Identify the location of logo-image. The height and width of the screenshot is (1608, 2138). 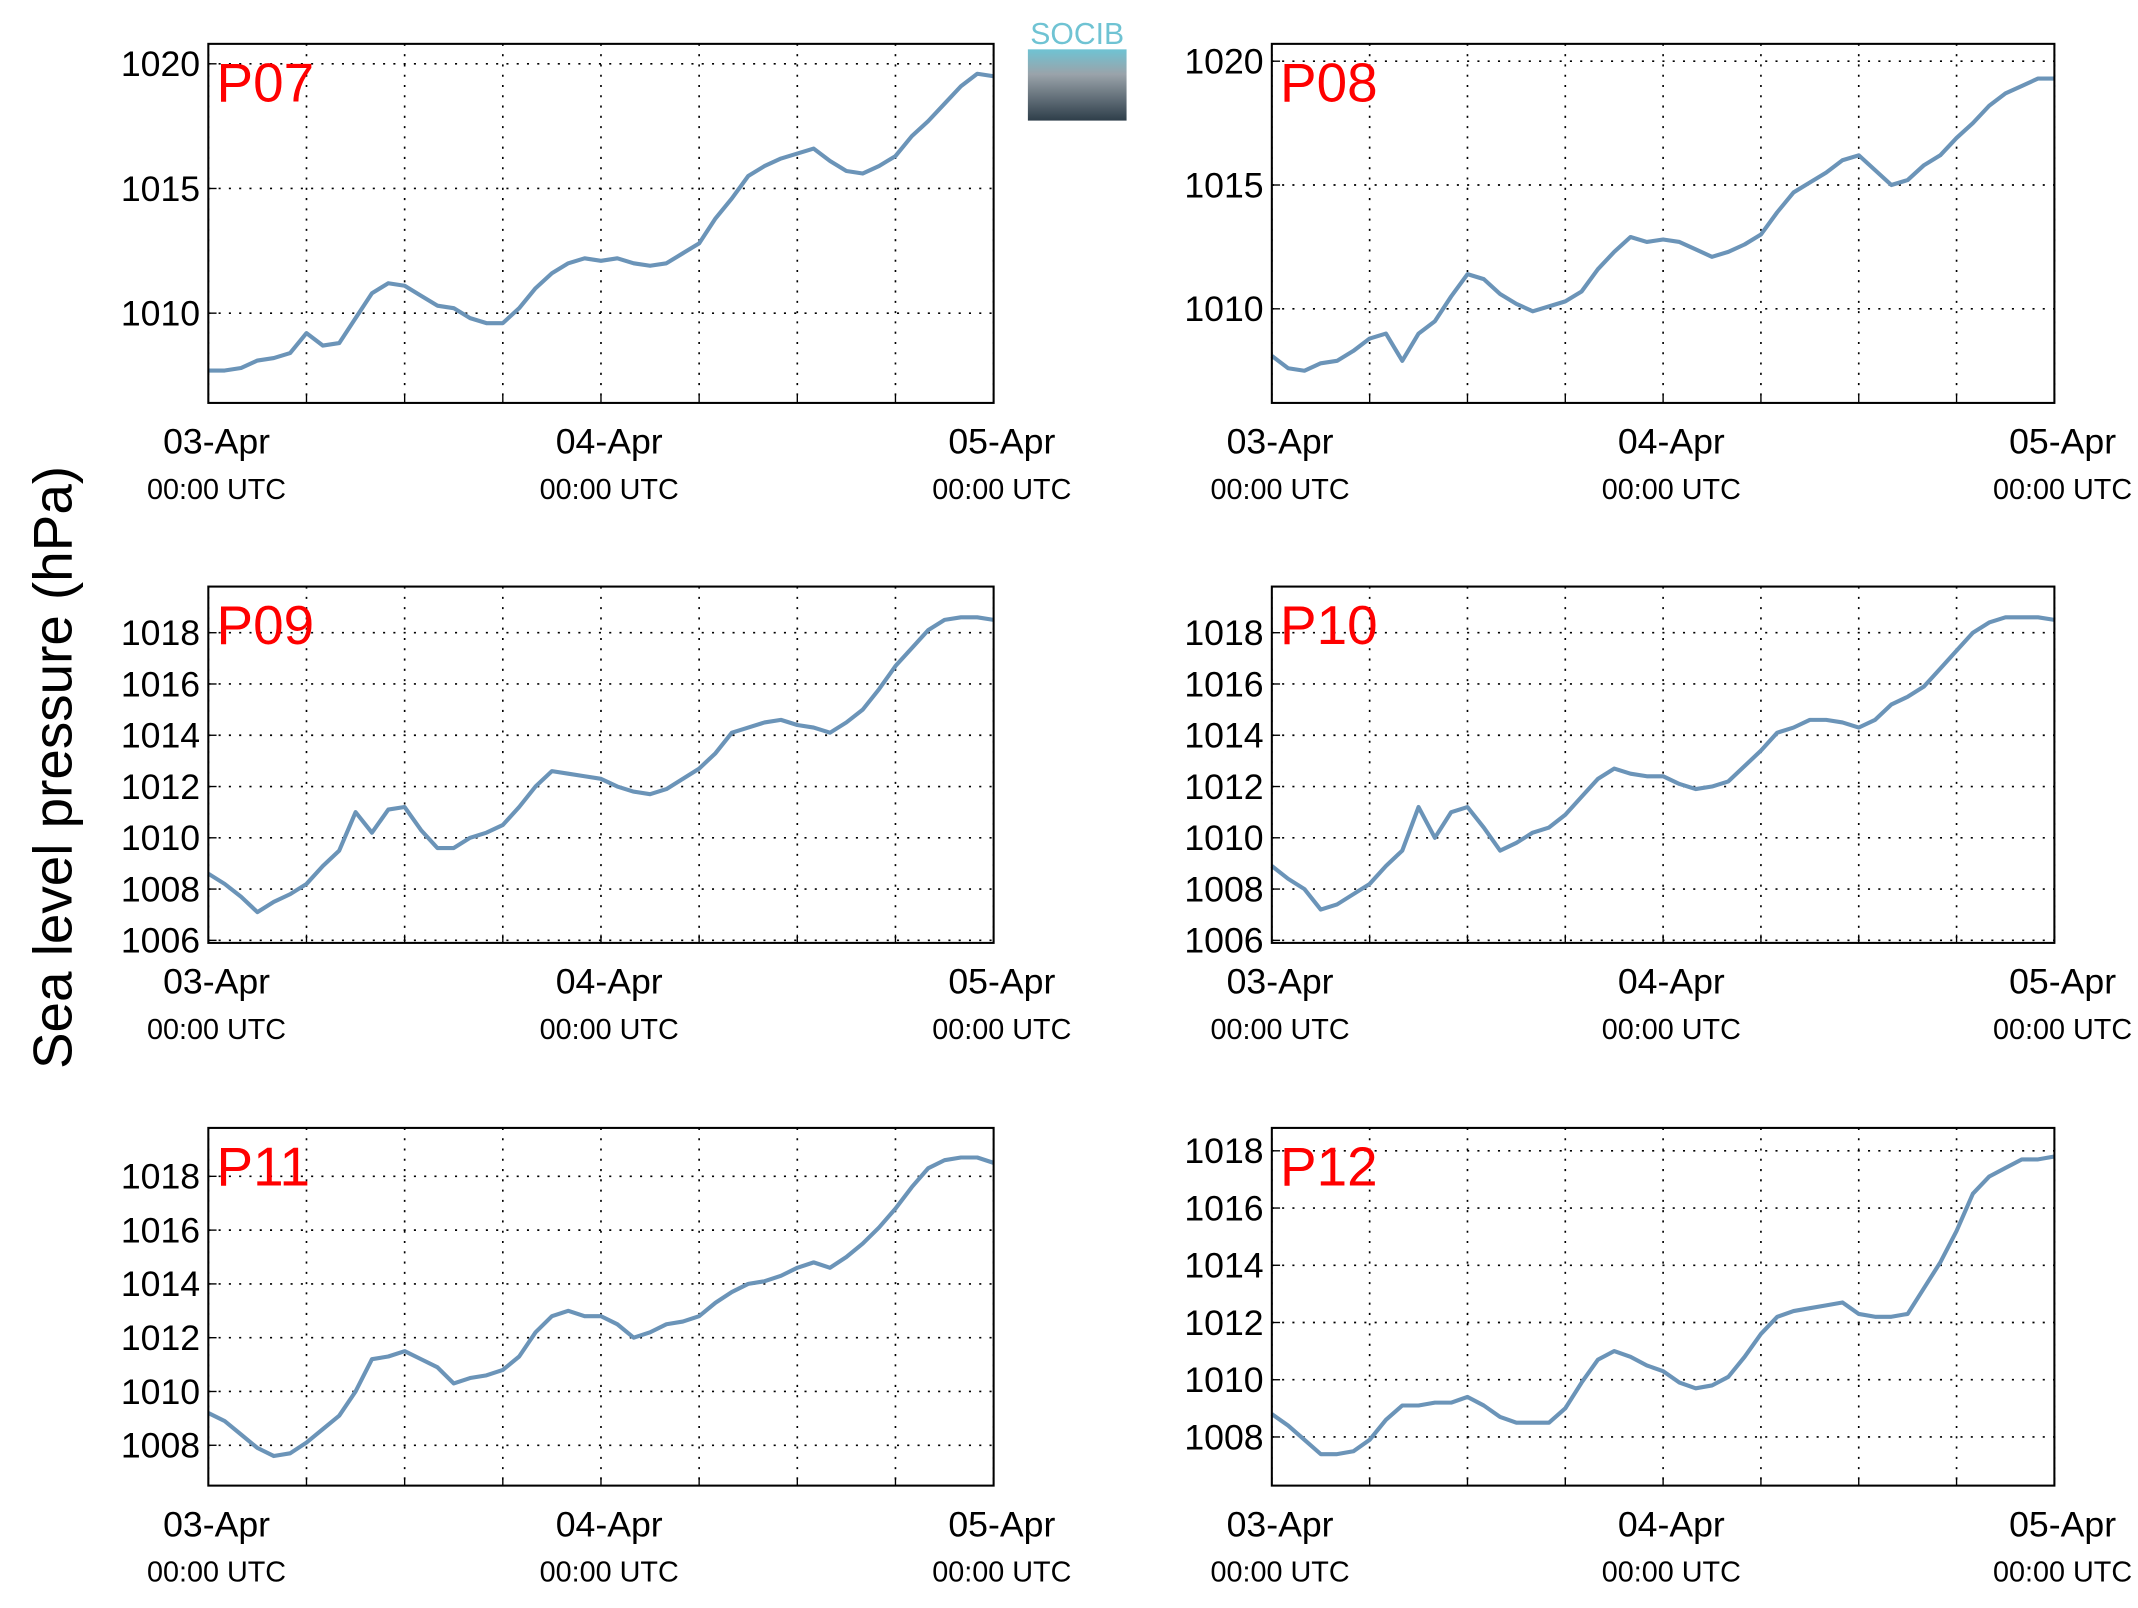
(1077, 85).